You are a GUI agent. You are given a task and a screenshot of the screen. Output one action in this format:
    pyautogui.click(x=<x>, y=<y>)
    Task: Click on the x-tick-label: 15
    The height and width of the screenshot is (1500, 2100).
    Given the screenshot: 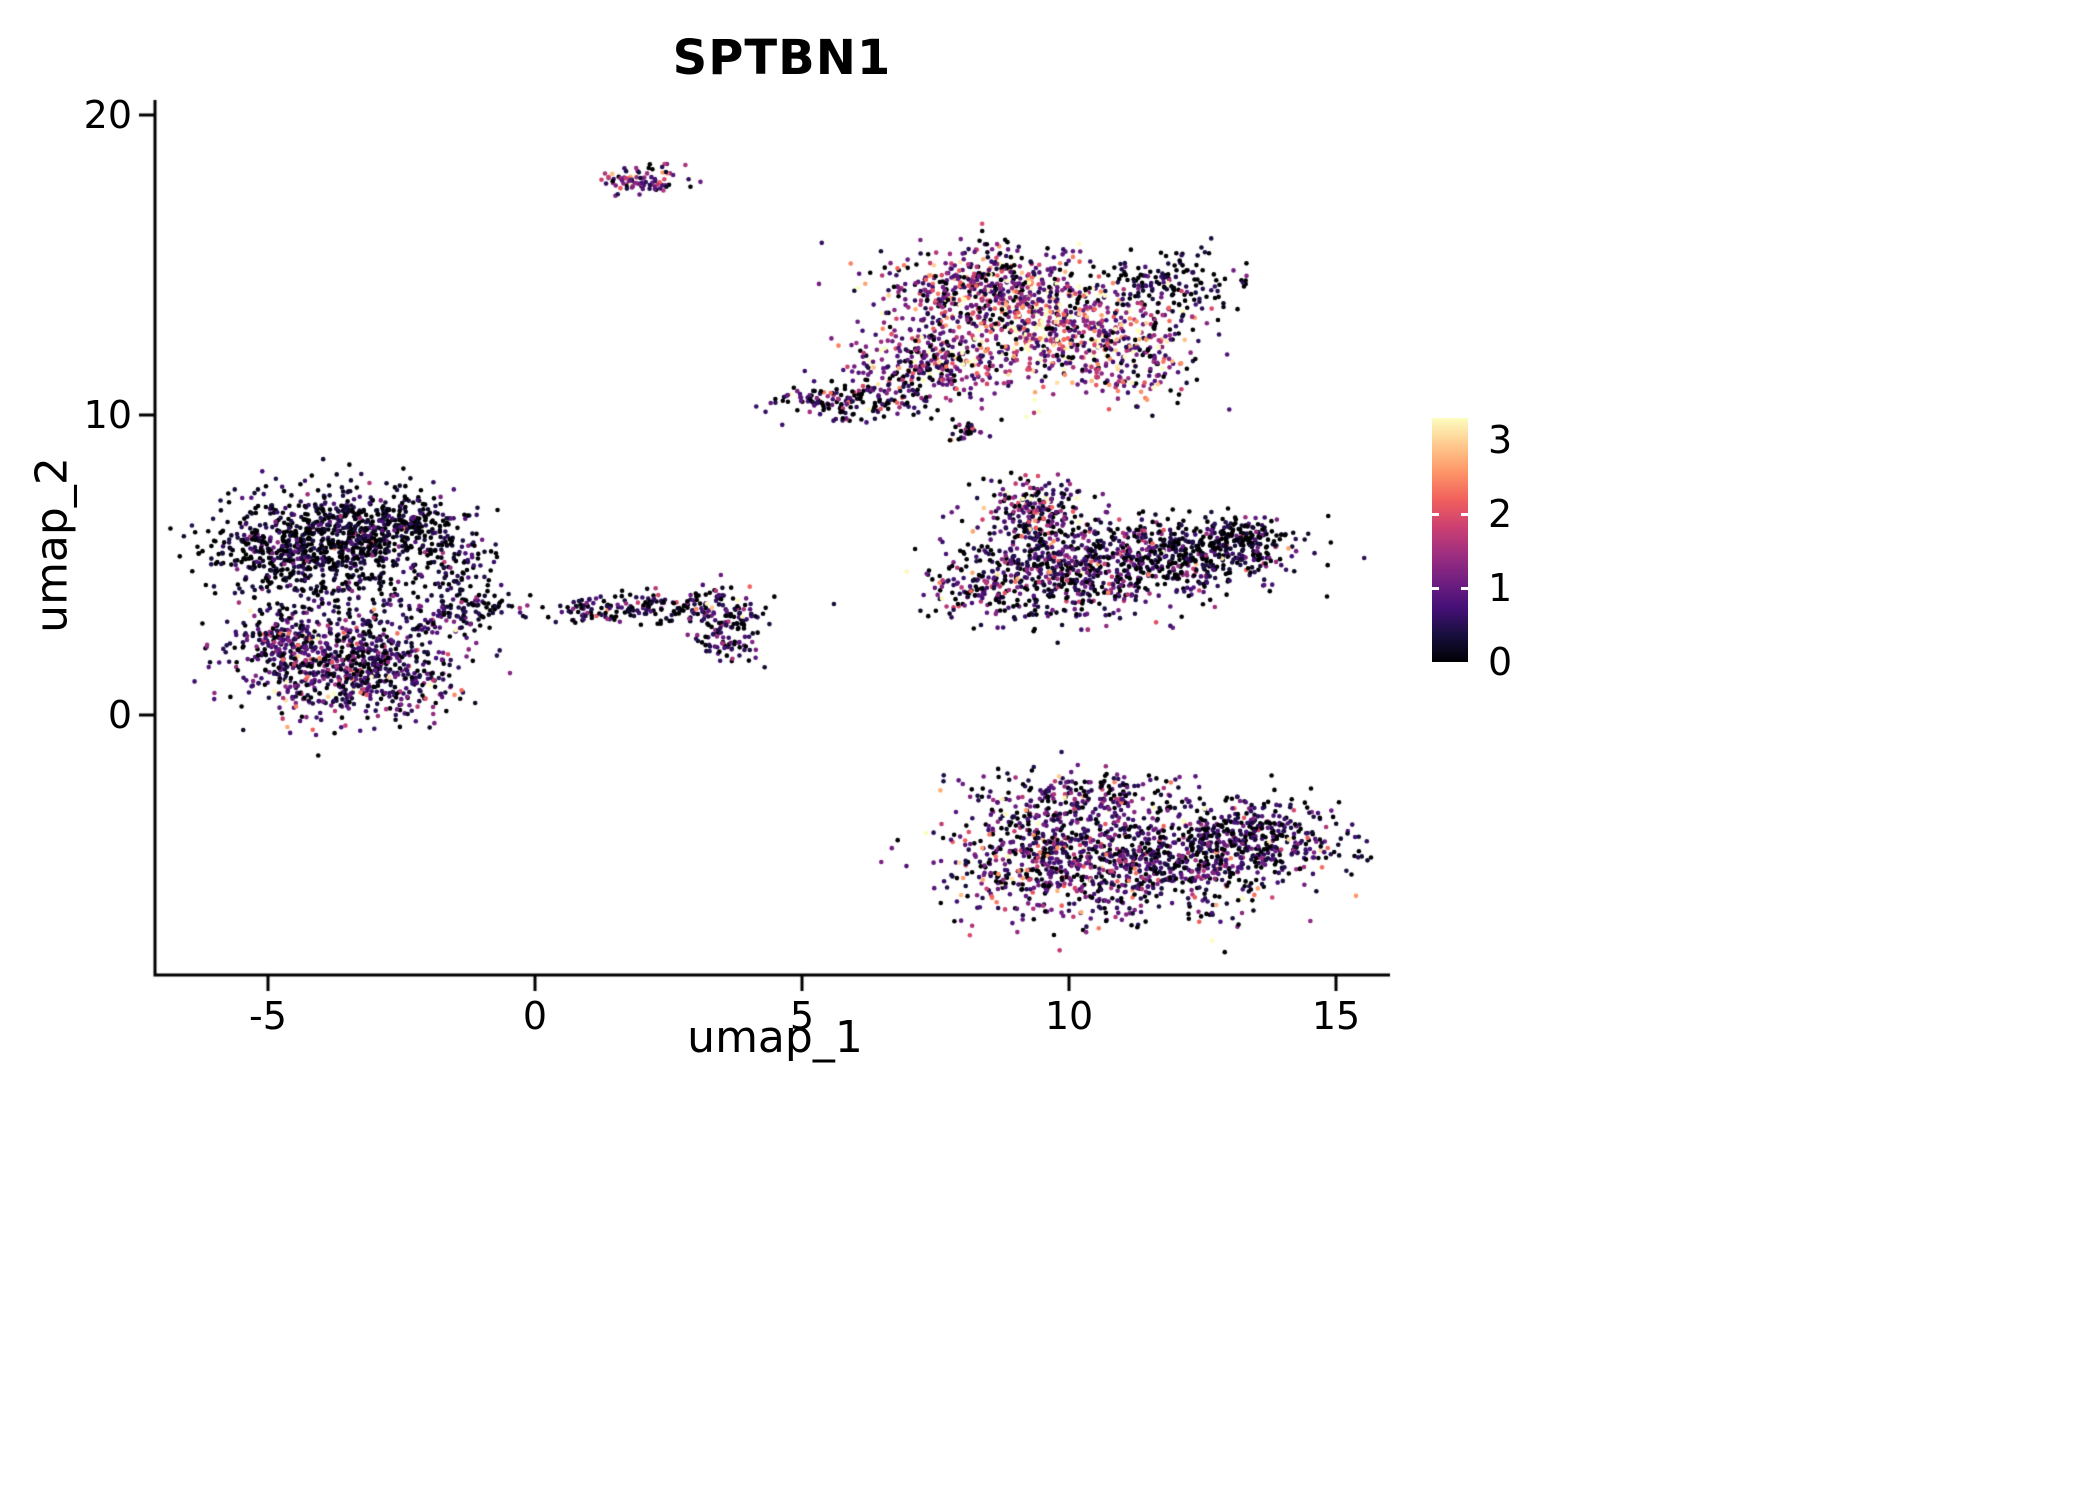 What is the action you would take?
    pyautogui.click(x=1336, y=1016)
    